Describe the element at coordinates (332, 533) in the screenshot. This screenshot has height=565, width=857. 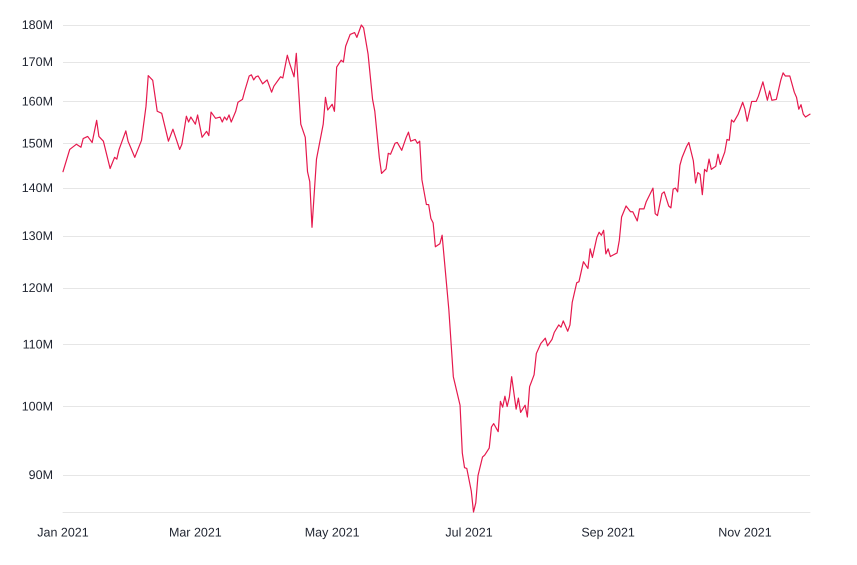
I see `x-tick-label: May 2021` at that location.